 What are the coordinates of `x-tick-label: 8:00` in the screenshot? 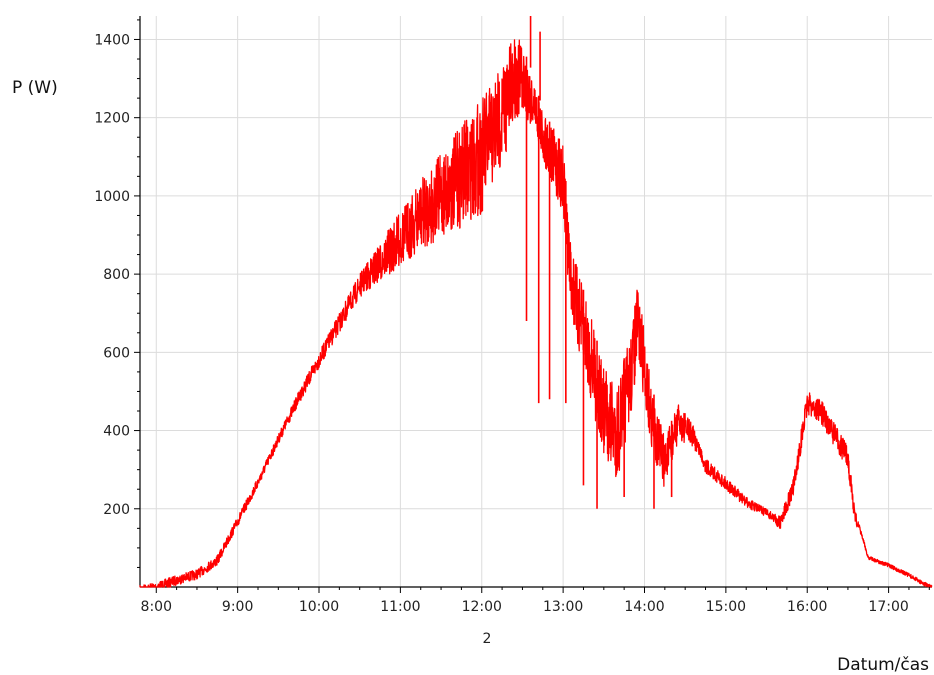 It's located at (156, 607).